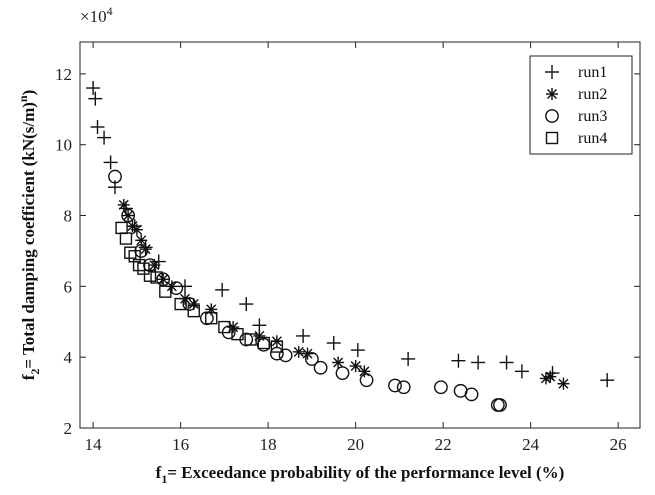 The width and height of the screenshot is (655, 495). What do you see at coordinates (618, 444) in the screenshot?
I see `x-tick-label: 26` at bounding box center [618, 444].